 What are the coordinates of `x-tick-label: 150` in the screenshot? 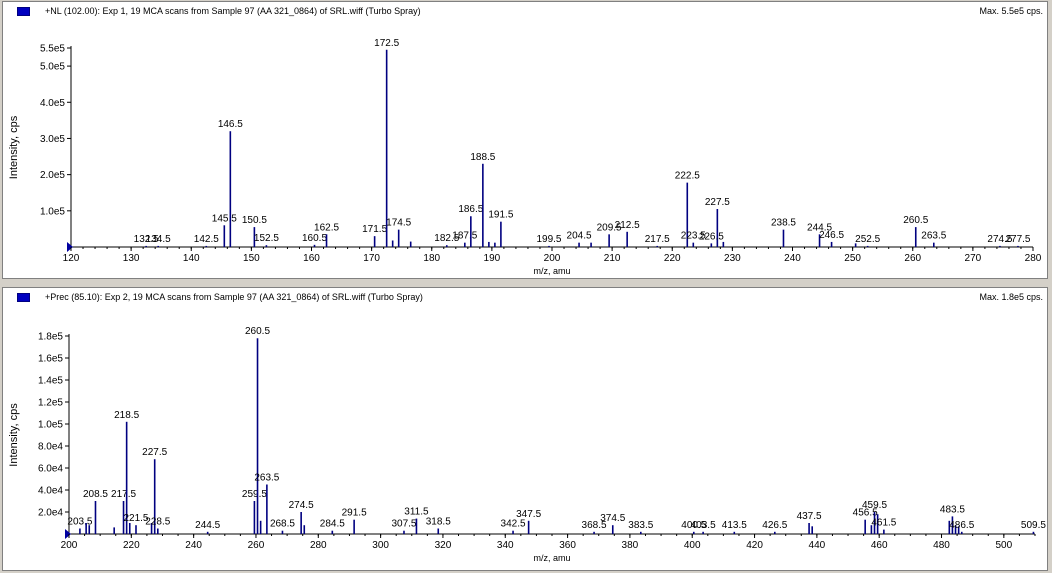 It's located at (251, 258).